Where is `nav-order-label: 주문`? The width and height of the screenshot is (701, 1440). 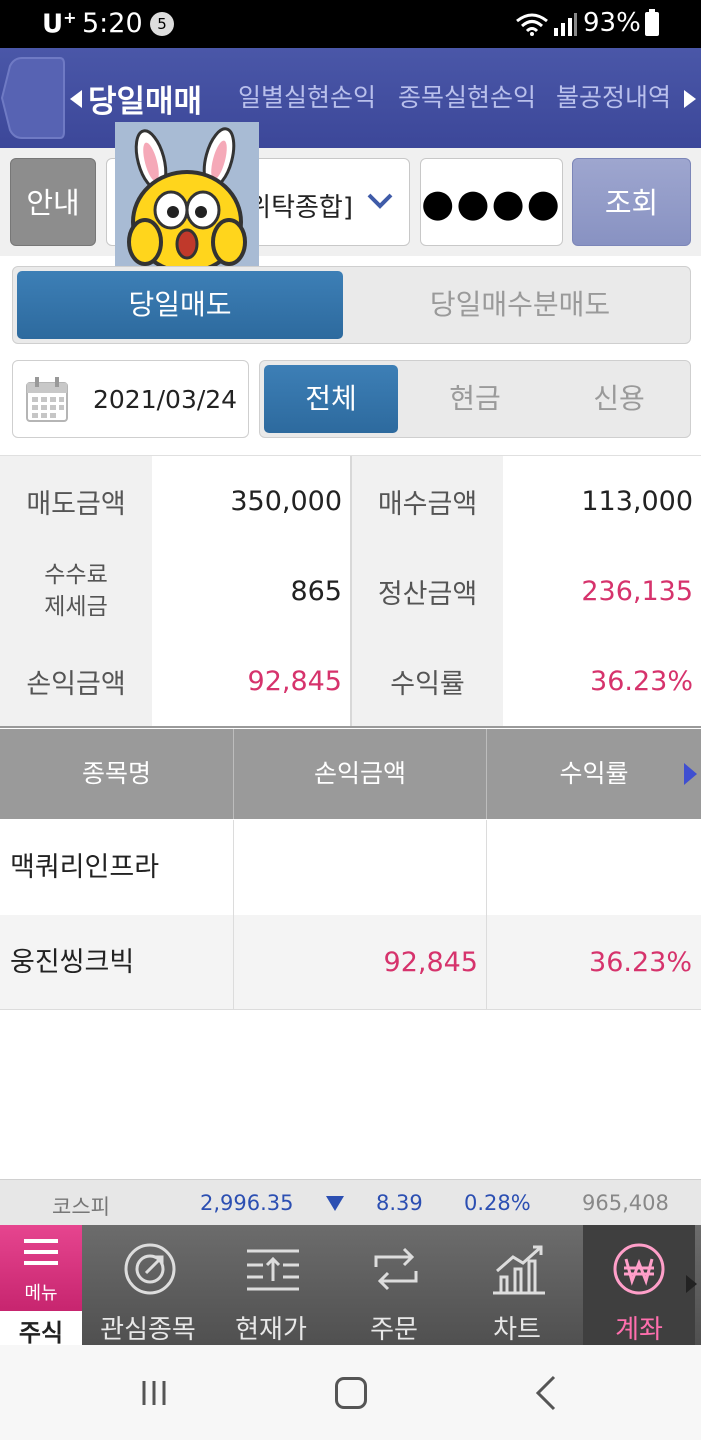 nav-order-label: 주문 is located at coordinates (394, 1330).